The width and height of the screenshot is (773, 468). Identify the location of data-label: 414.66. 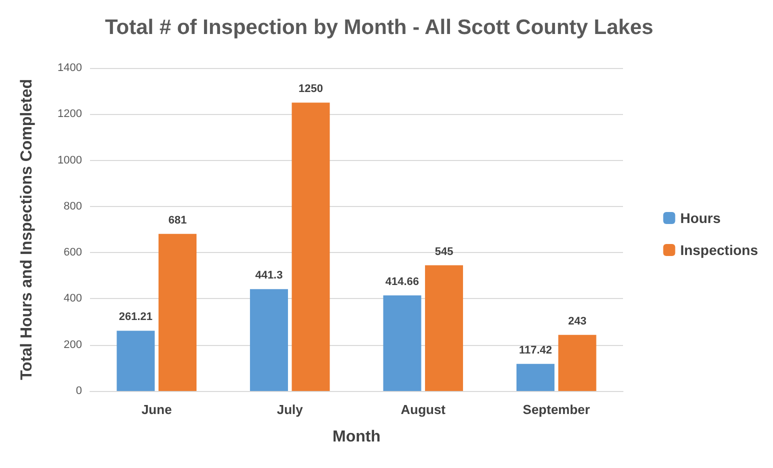
(402, 282).